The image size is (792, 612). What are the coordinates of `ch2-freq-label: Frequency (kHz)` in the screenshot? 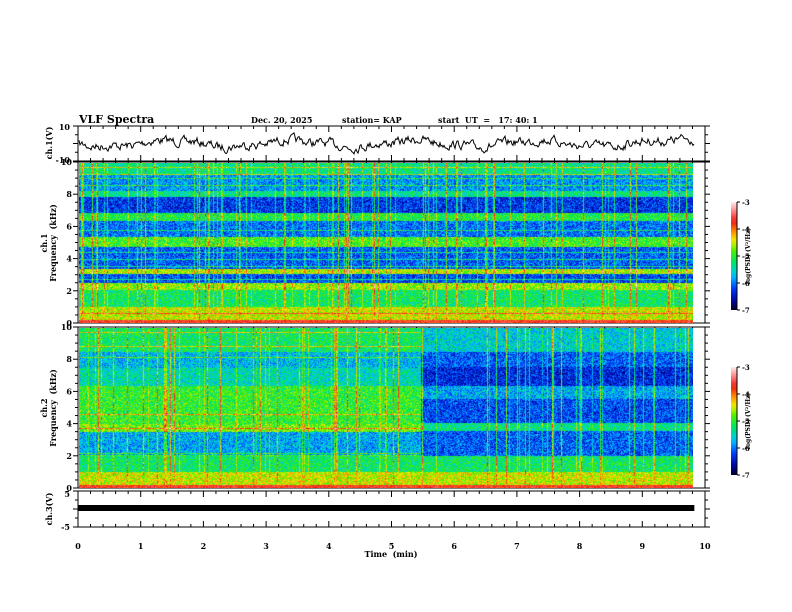 It's located at (53, 408).